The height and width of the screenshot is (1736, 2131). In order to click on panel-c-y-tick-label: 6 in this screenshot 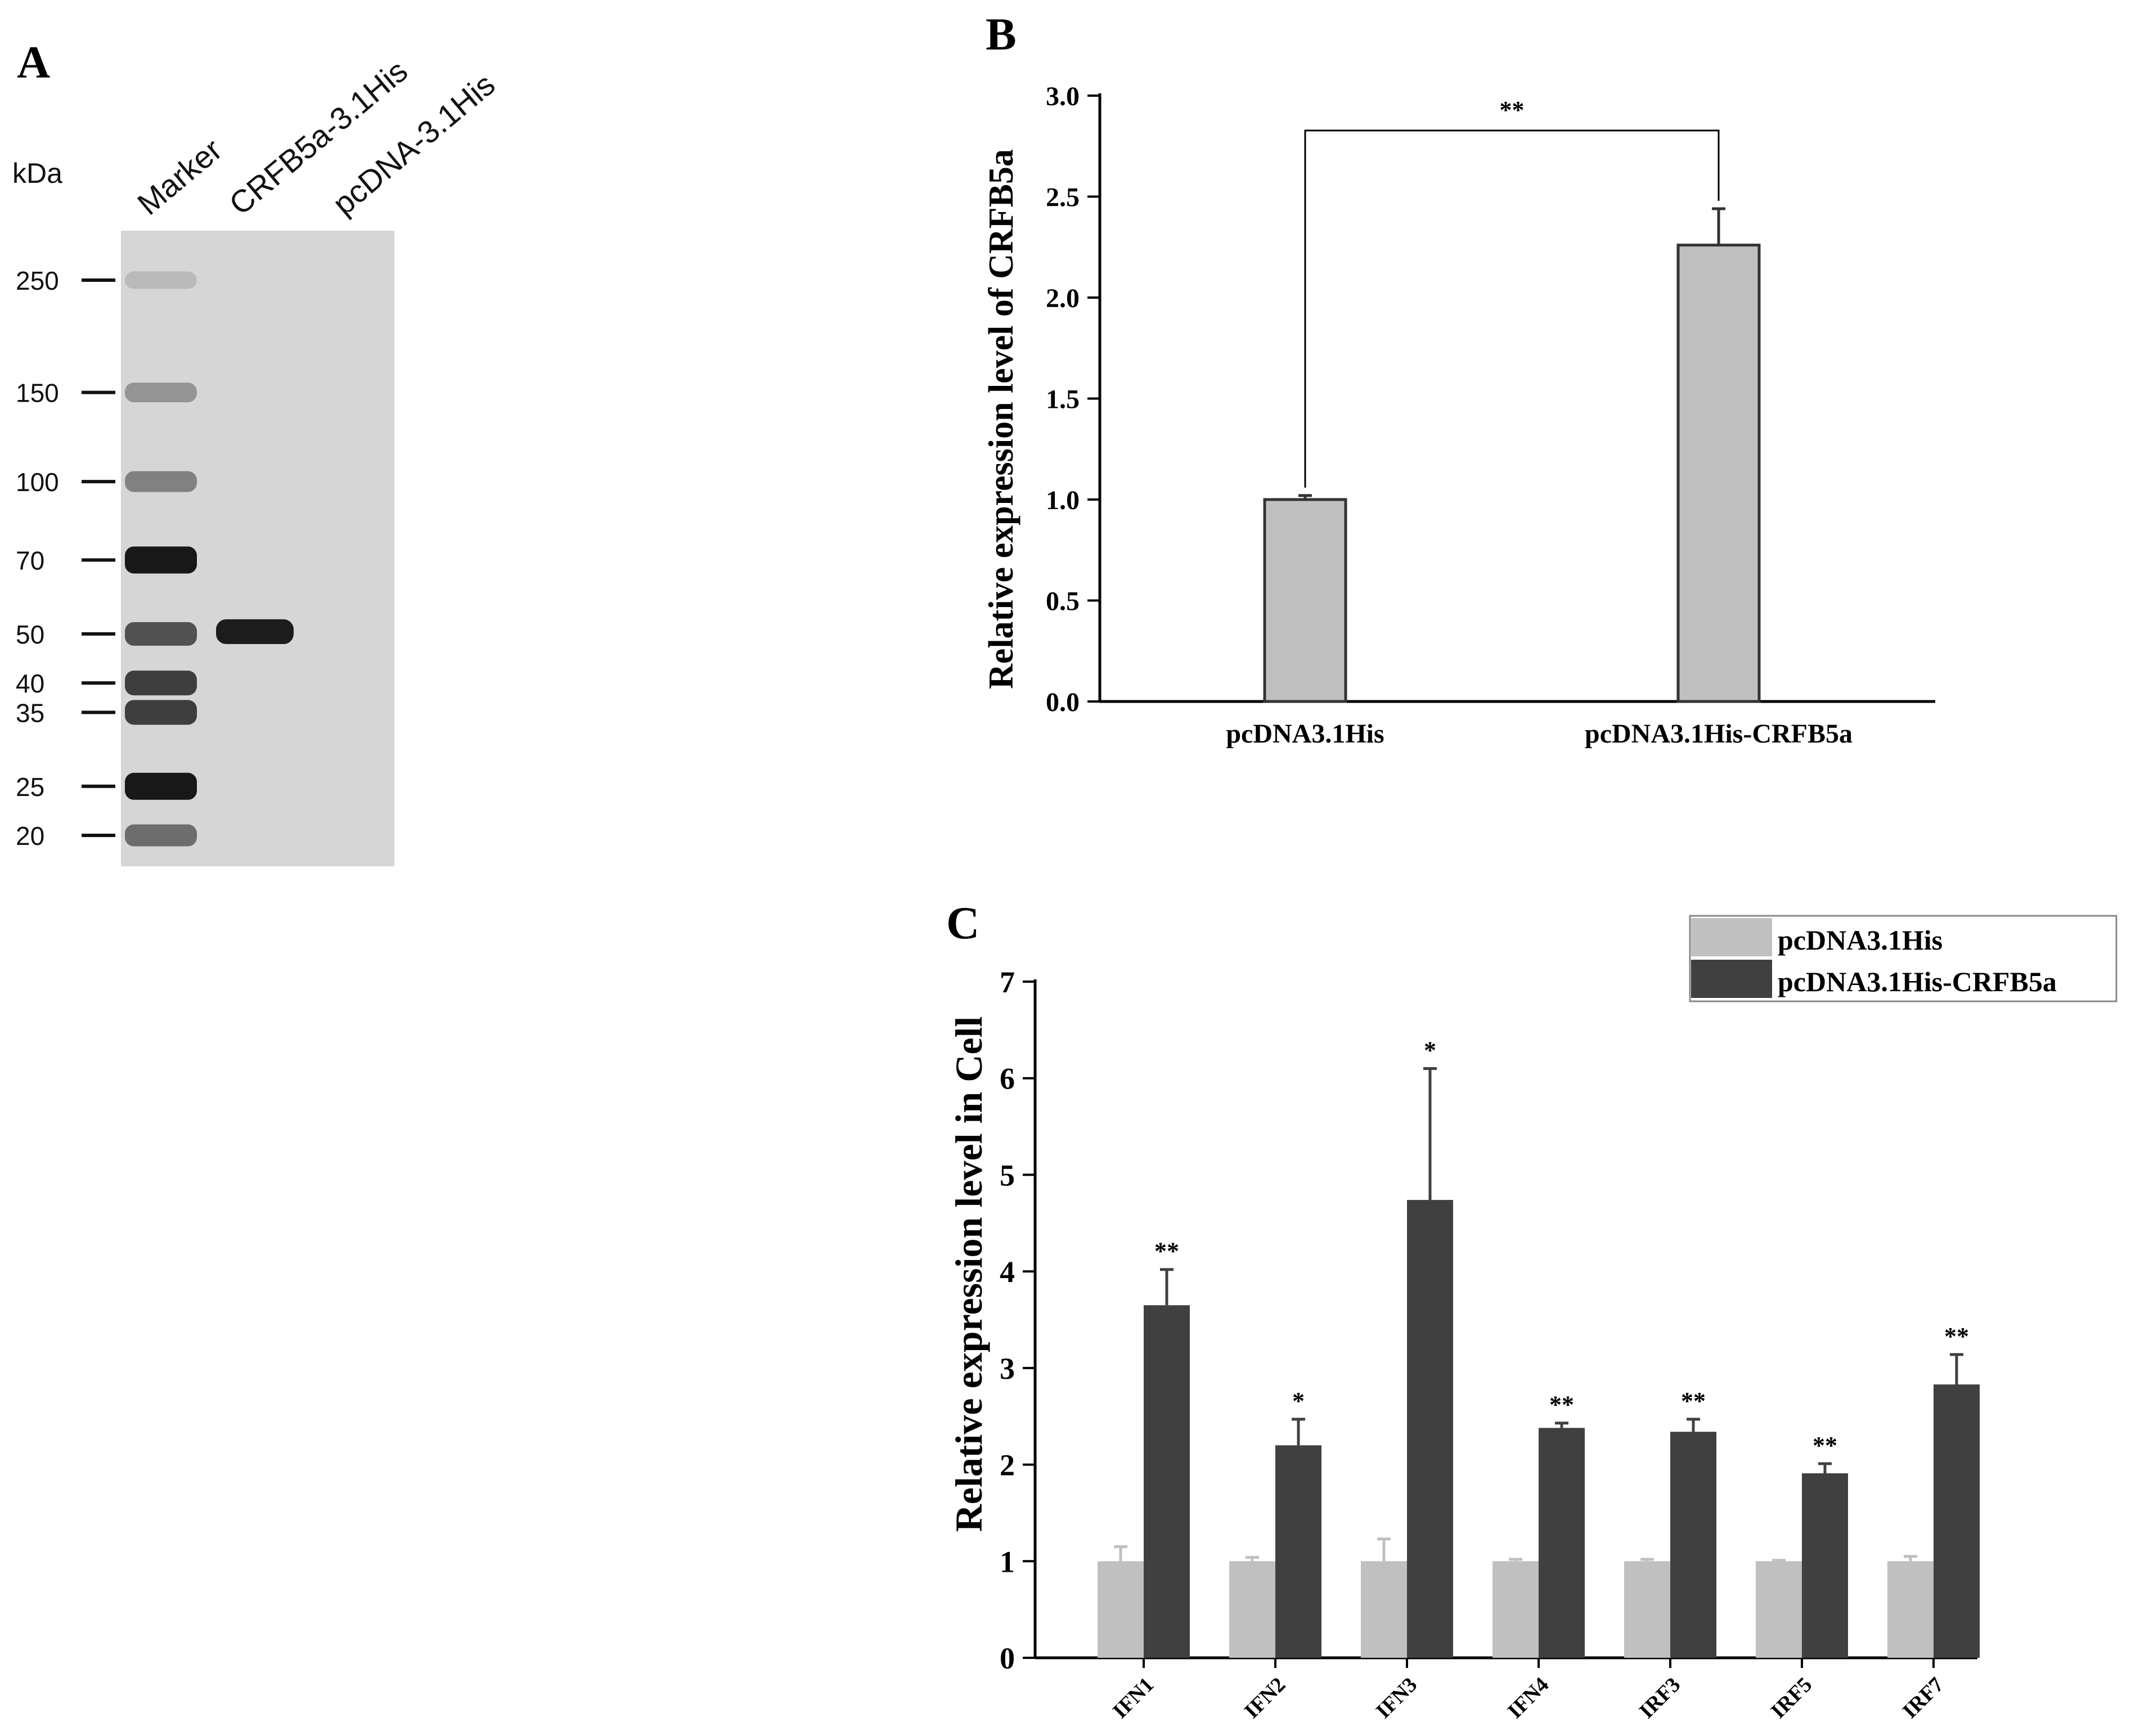, I will do `click(1007, 1079)`.